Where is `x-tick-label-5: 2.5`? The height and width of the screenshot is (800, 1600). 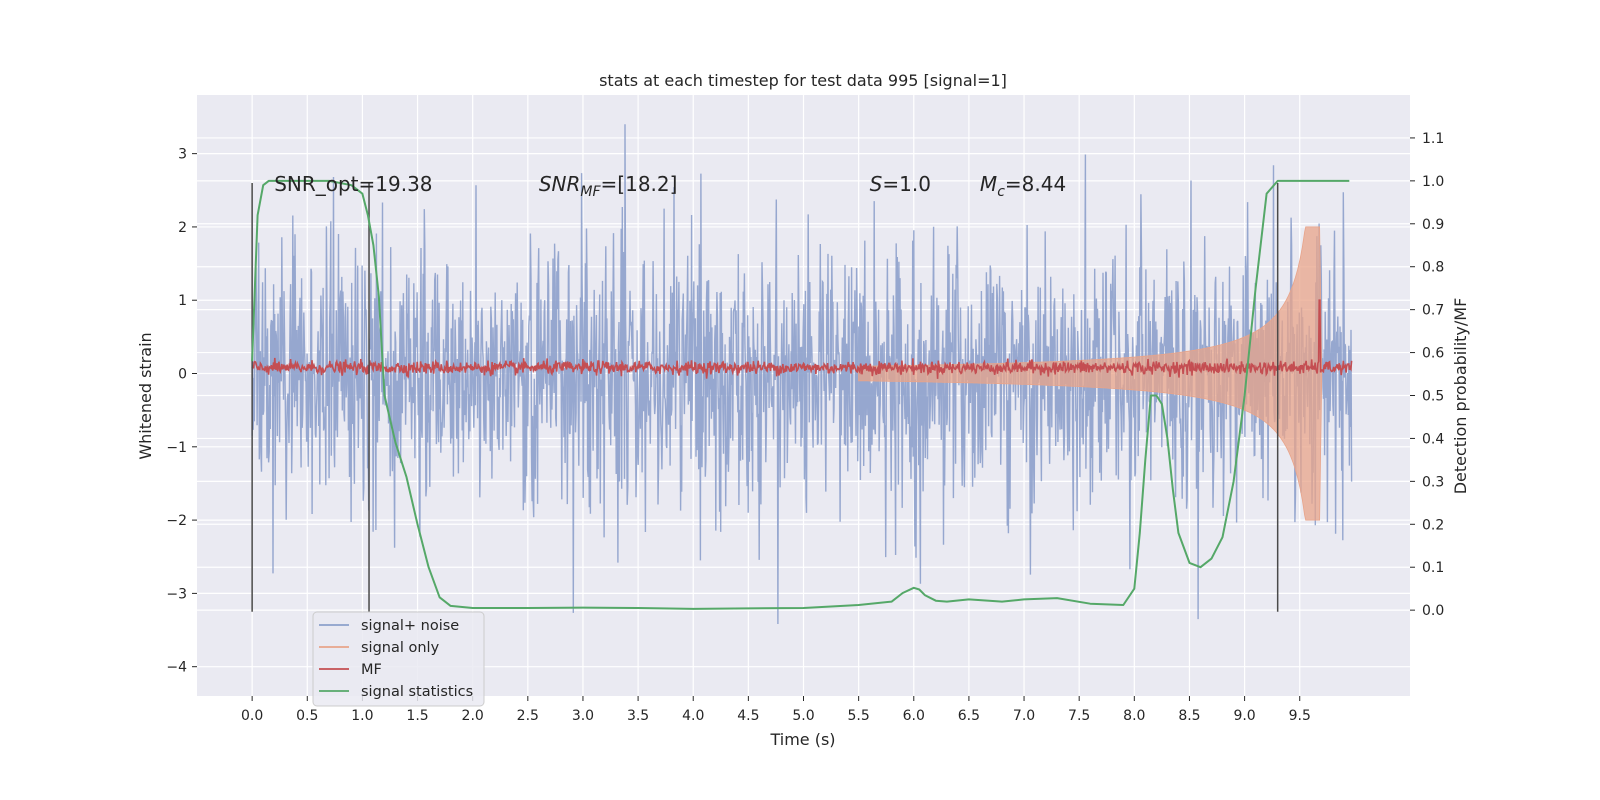
x-tick-label-5: 2.5 is located at coordinates (528, 716).